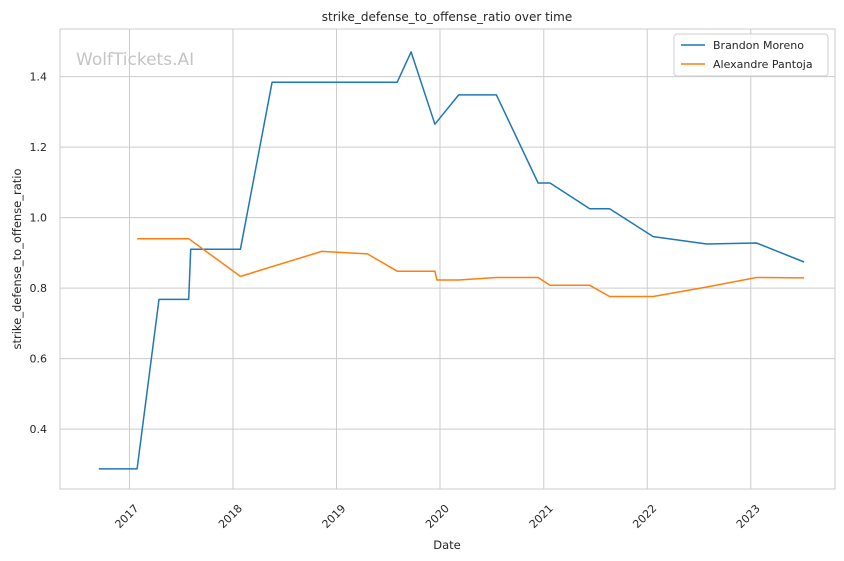  What do you see at coordinates (135, 60) in the screenshot?
I see `watermark: WolfTickets.AI` at bounding box center [135, 60].